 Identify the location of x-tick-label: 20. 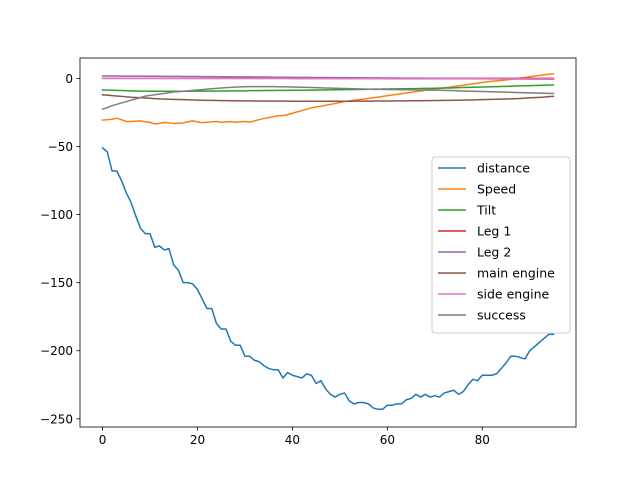
(197, 440).